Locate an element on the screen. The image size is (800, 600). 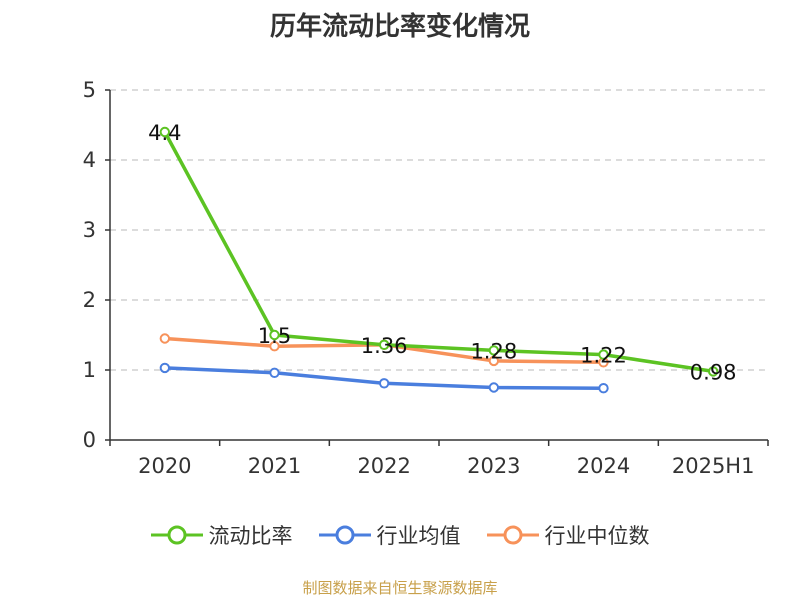
legend-item-current-ratio: 流动比率 is located at coordinates (221, 535).